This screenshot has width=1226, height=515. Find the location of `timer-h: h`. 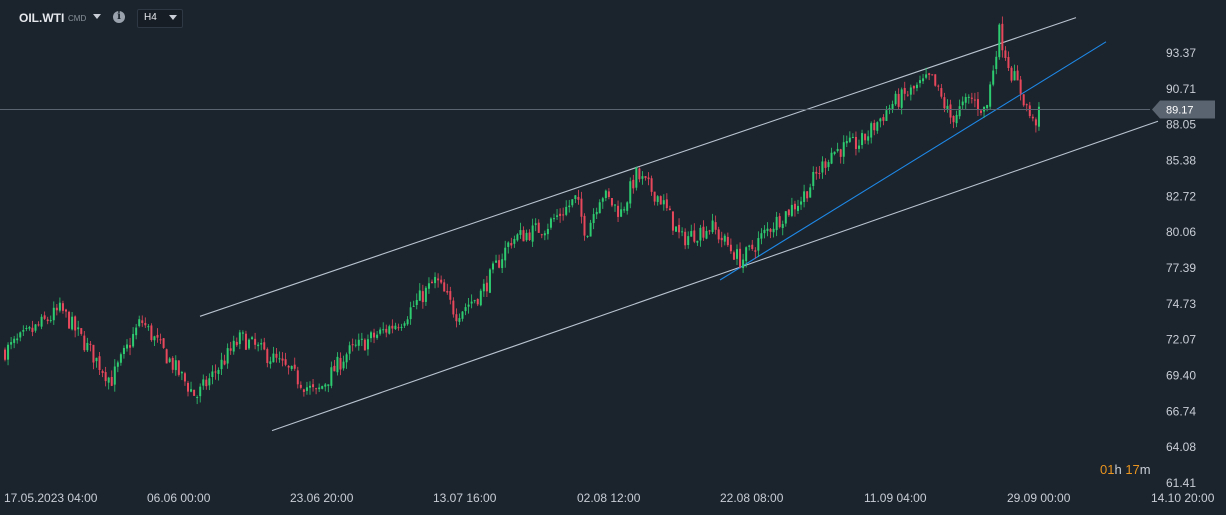

timer-h: h is located at coordinates (1118, 469).